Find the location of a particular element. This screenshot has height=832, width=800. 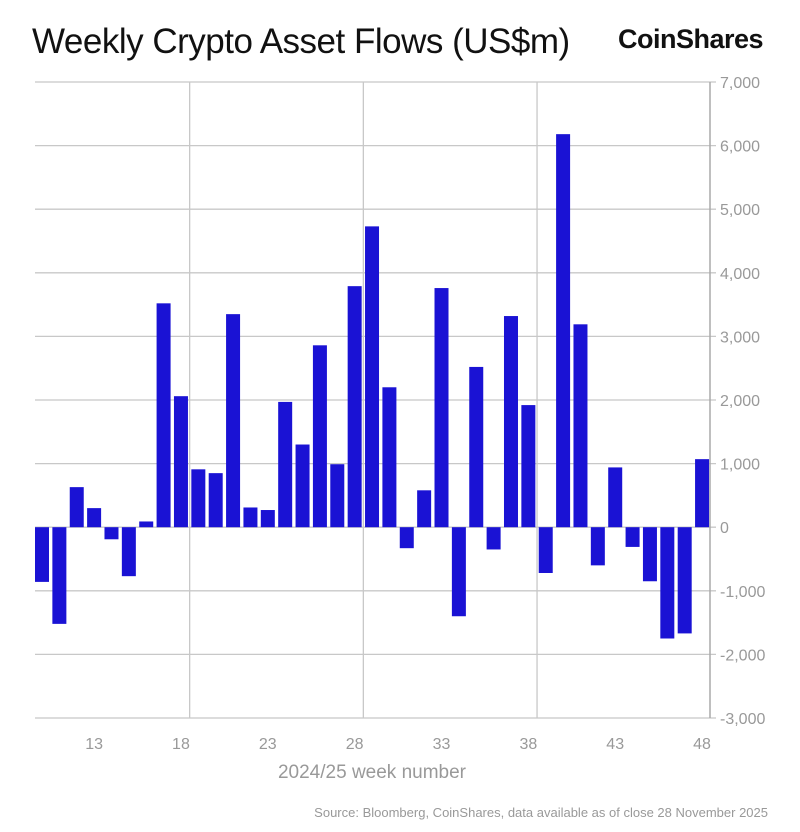

x-tick-label: 28 is located at coordinates (355, 744).